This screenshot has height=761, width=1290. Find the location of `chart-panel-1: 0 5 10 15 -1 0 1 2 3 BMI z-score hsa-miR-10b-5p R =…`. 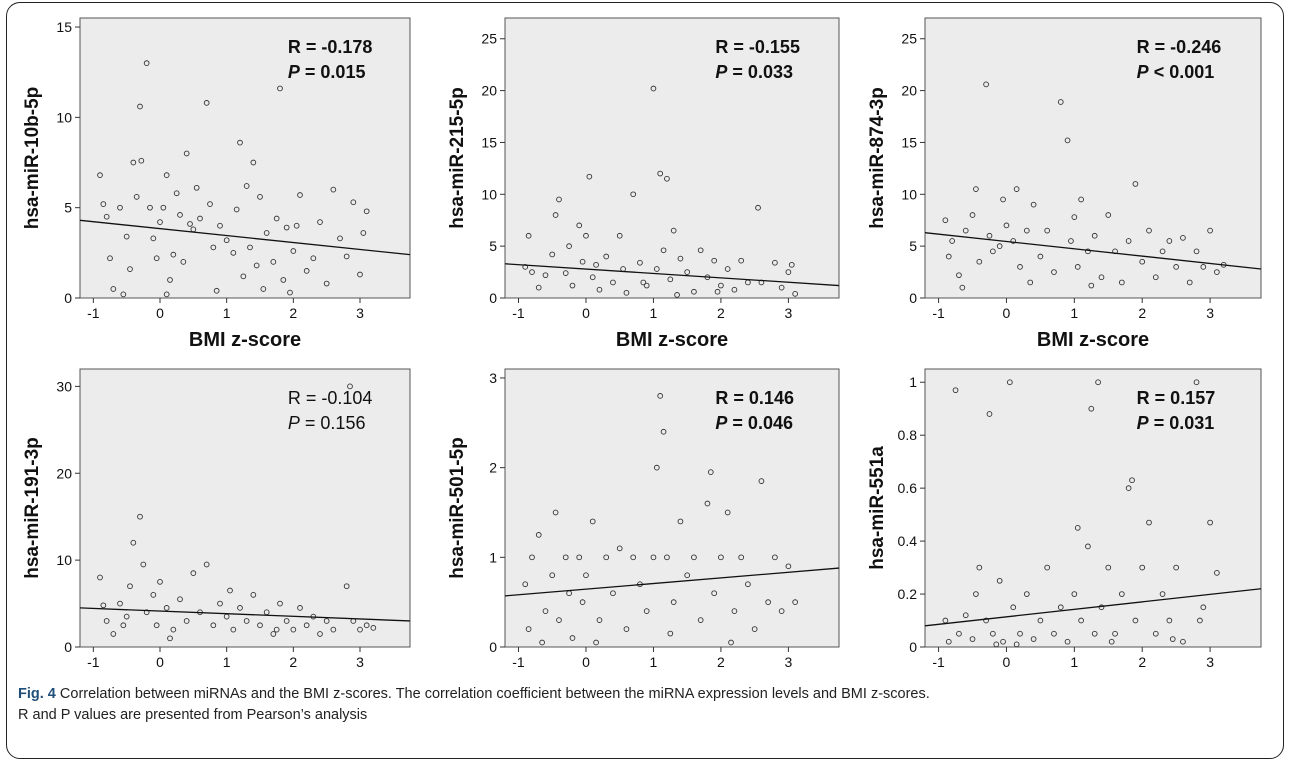

chart-panel-1: 0 5 10 15 -1 0 1 2 3 BMI z-score hsa-miR-10b-5p R =… is located at coordinates (216, 184).